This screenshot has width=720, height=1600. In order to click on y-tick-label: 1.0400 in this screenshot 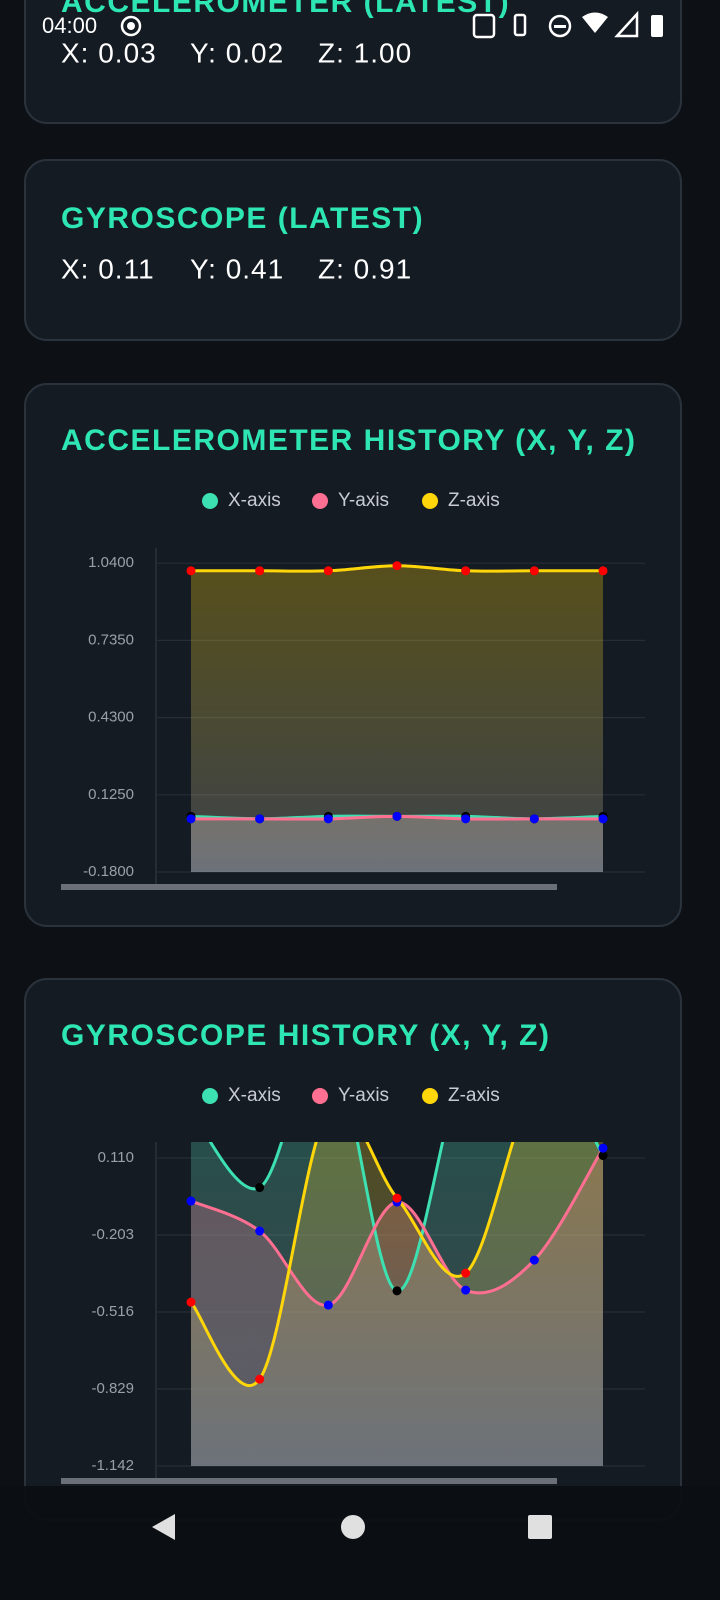, I will do `click(111, 562)`.